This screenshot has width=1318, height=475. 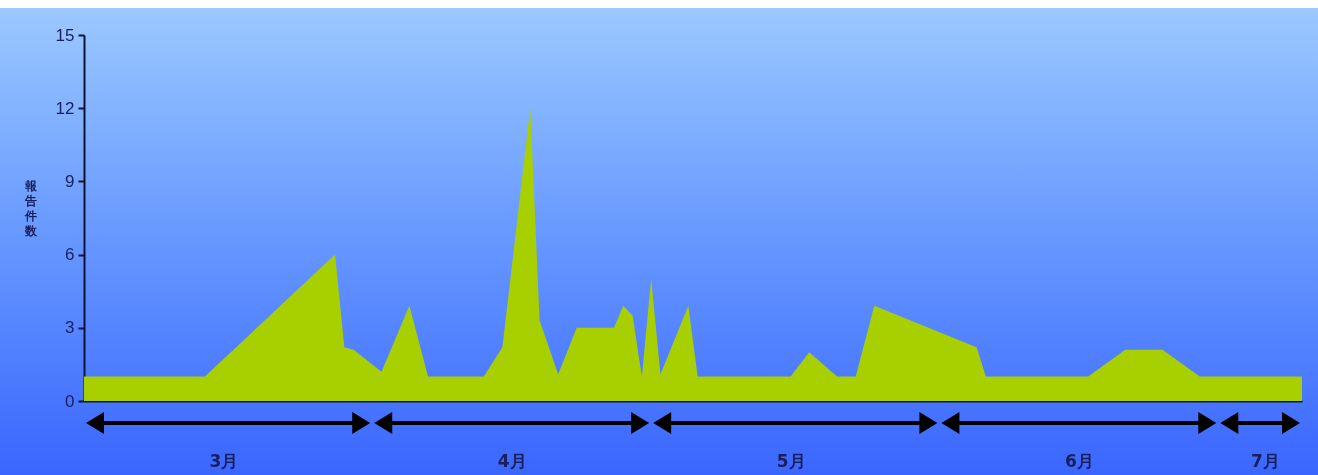 What do you see at coordinates (70, 181) in the screenshot?
I see `y-tick-label: 9` at bounding box center [70, 181].